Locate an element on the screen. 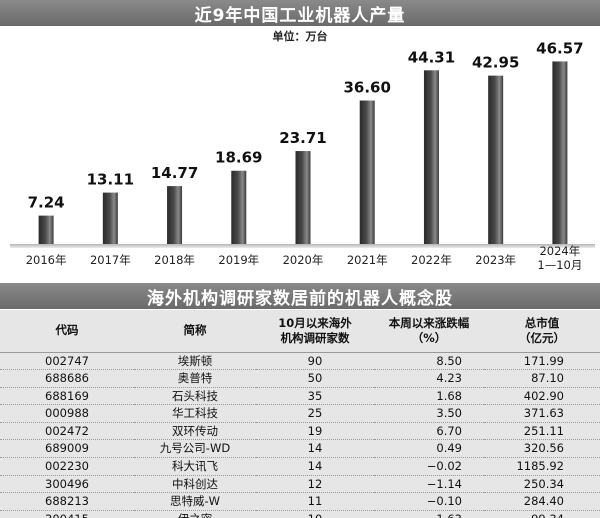 This screenshot has height=518, width=600. column-header-line: （%） is located at coordinates (429, 337).